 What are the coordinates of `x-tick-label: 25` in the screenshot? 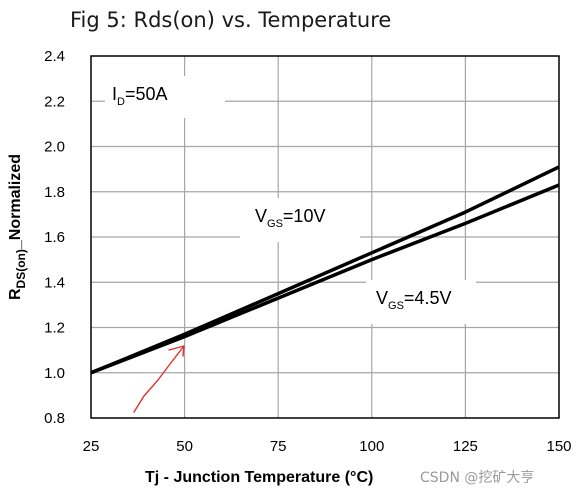 It's located at (91, 446).